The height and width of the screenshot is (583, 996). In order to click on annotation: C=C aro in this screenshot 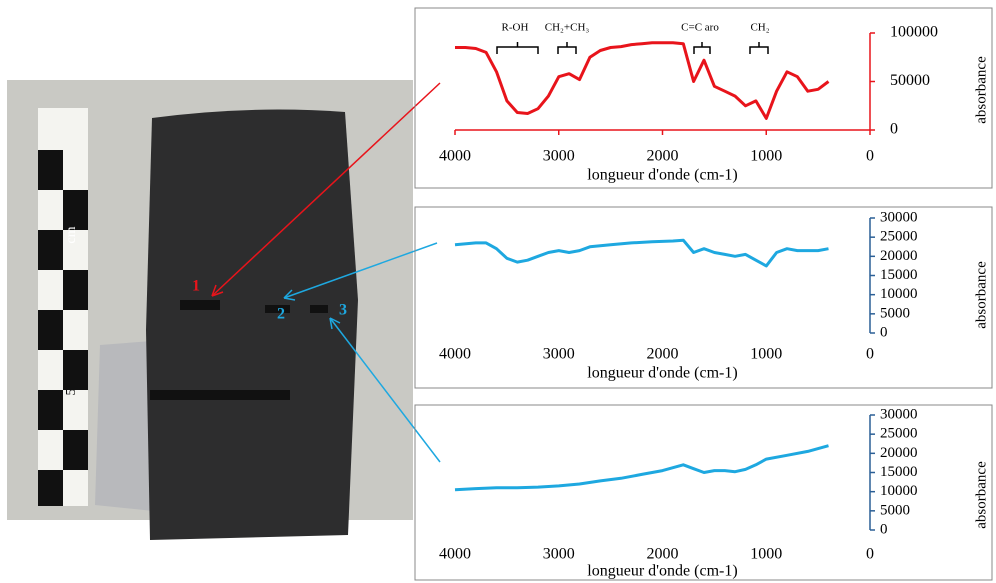, I will do `click(700, 28)`.